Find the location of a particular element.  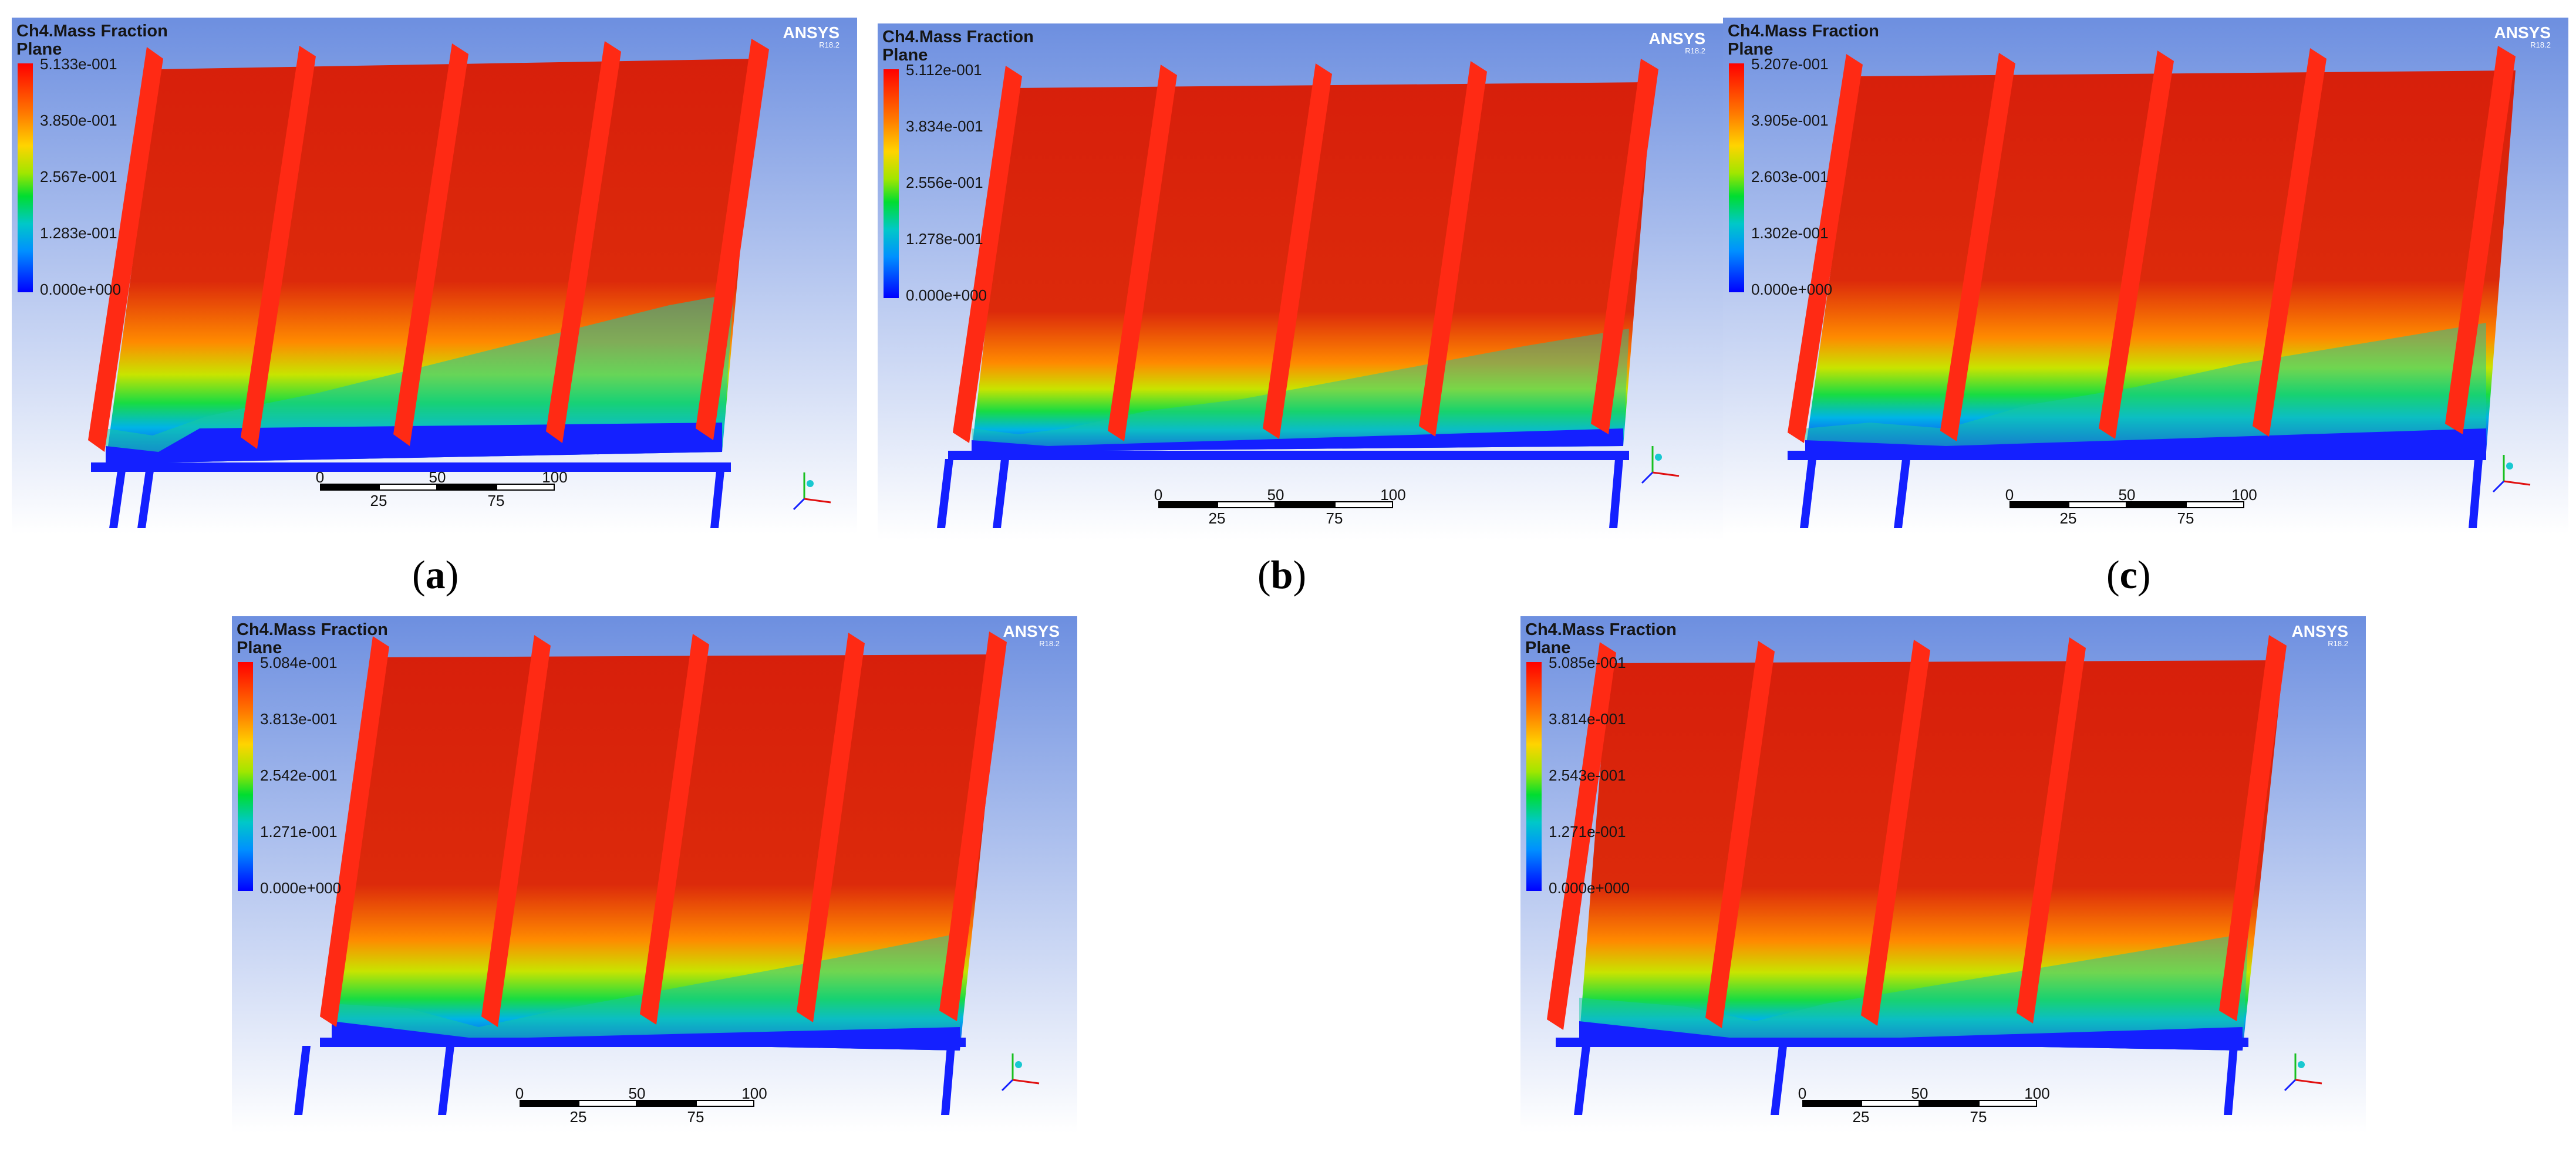

legend-label: 1.283e-001 is located at coordinates (78, 233).